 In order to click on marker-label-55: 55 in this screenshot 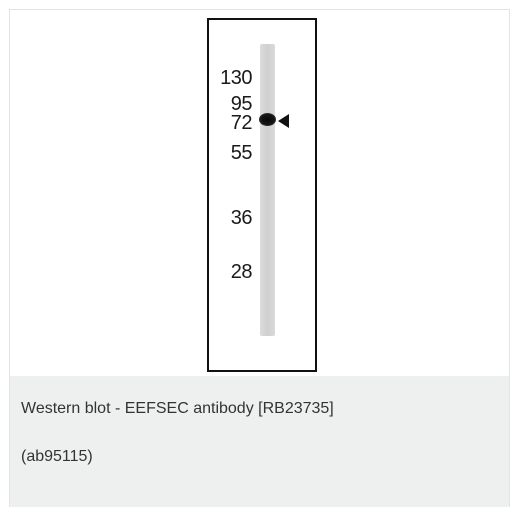, I will do `click(241, 153)`.